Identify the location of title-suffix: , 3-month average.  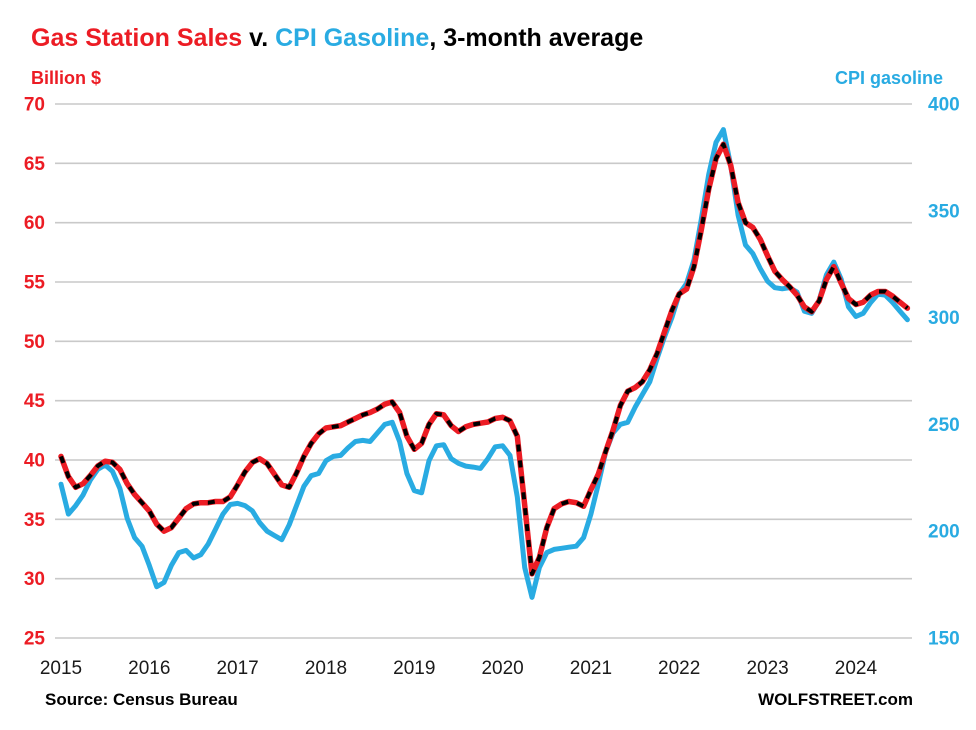
(536, 38).